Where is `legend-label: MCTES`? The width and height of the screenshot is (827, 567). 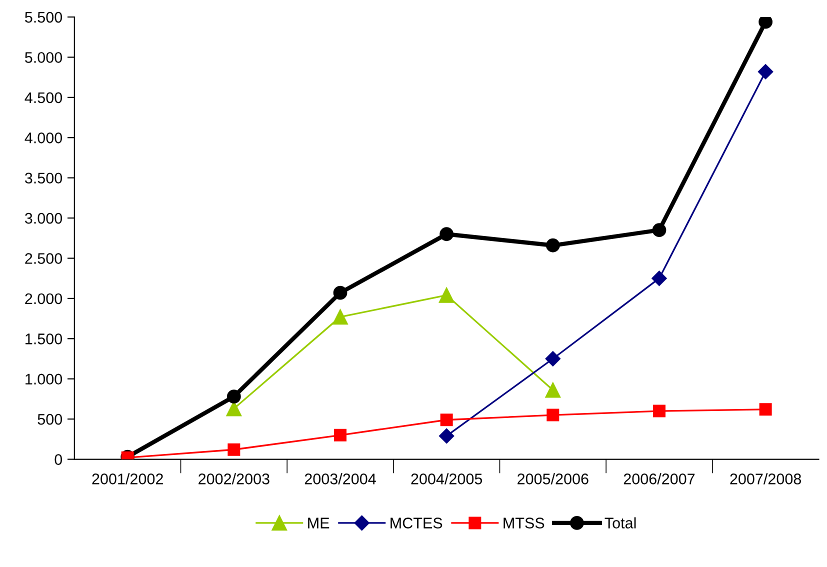
legend-label: MCTES is located at coordinates (416, 523).